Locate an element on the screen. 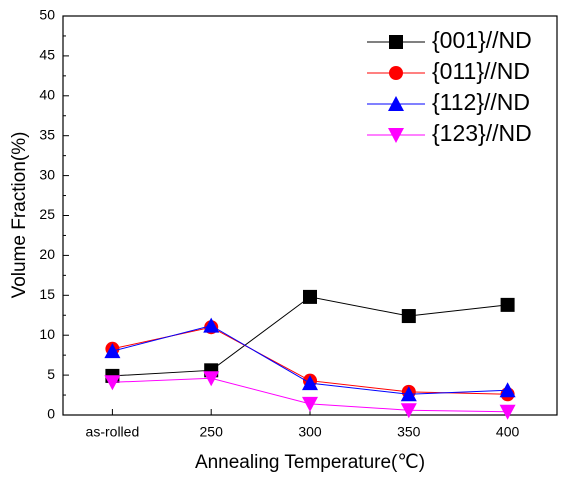 Image resolution: width=571 pixels, height=477 pixels. legend-label: {011}//ND is located at coordinates (481, 71).